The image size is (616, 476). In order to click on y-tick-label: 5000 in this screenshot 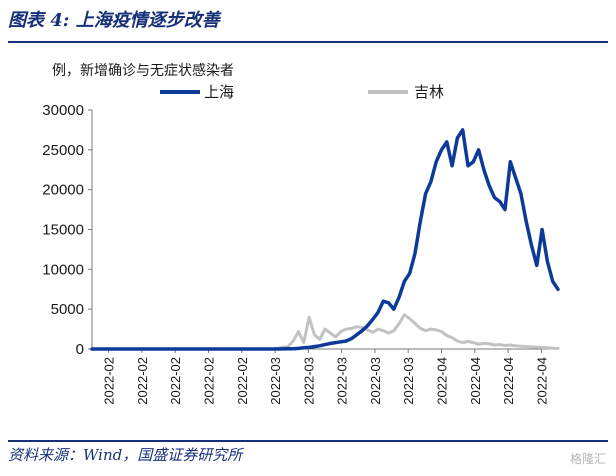, I will do `click(67, 309)`.